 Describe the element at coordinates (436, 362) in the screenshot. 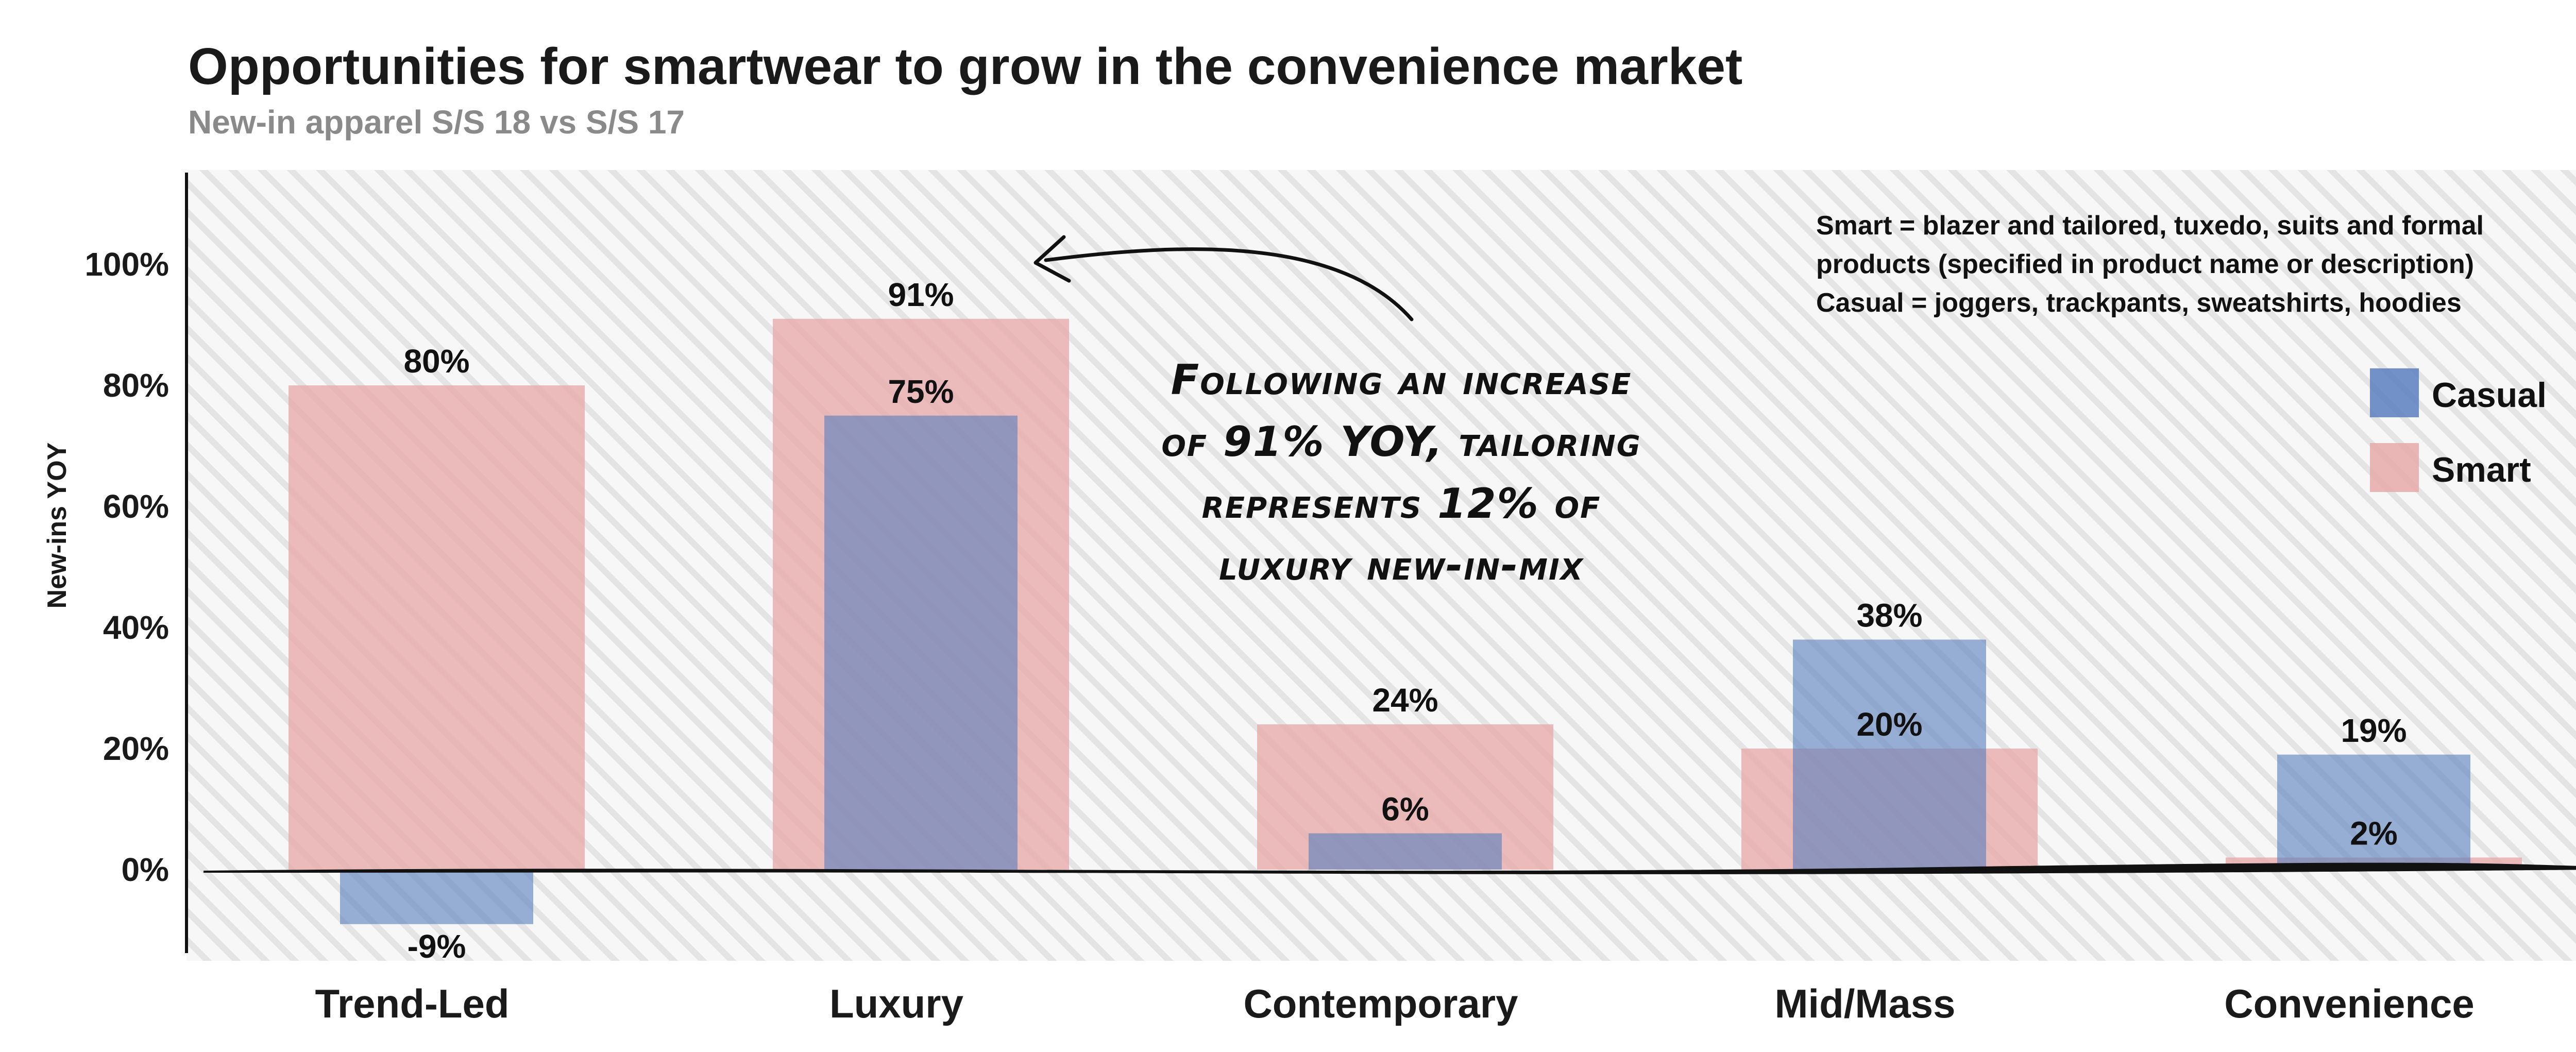

I see `data-label-smart: 80%` at that location.